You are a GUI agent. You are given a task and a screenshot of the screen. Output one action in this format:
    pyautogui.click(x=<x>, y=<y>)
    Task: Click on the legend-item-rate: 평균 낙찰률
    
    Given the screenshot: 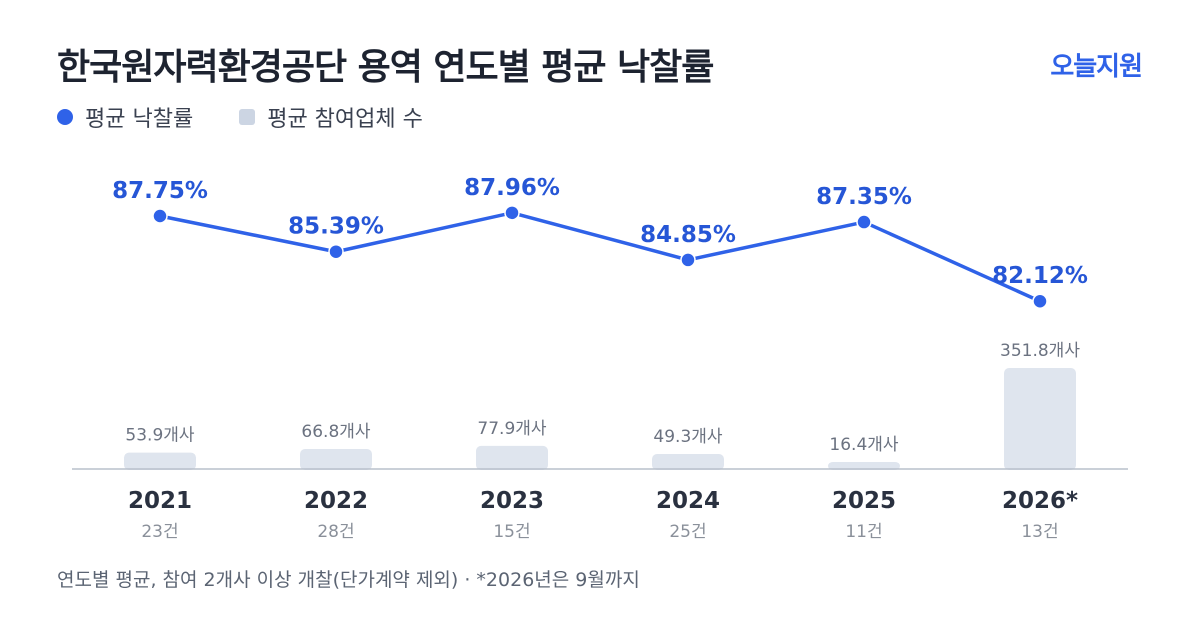 What is the action you would take?
    pyautogui.click(x=125, y=117)
    